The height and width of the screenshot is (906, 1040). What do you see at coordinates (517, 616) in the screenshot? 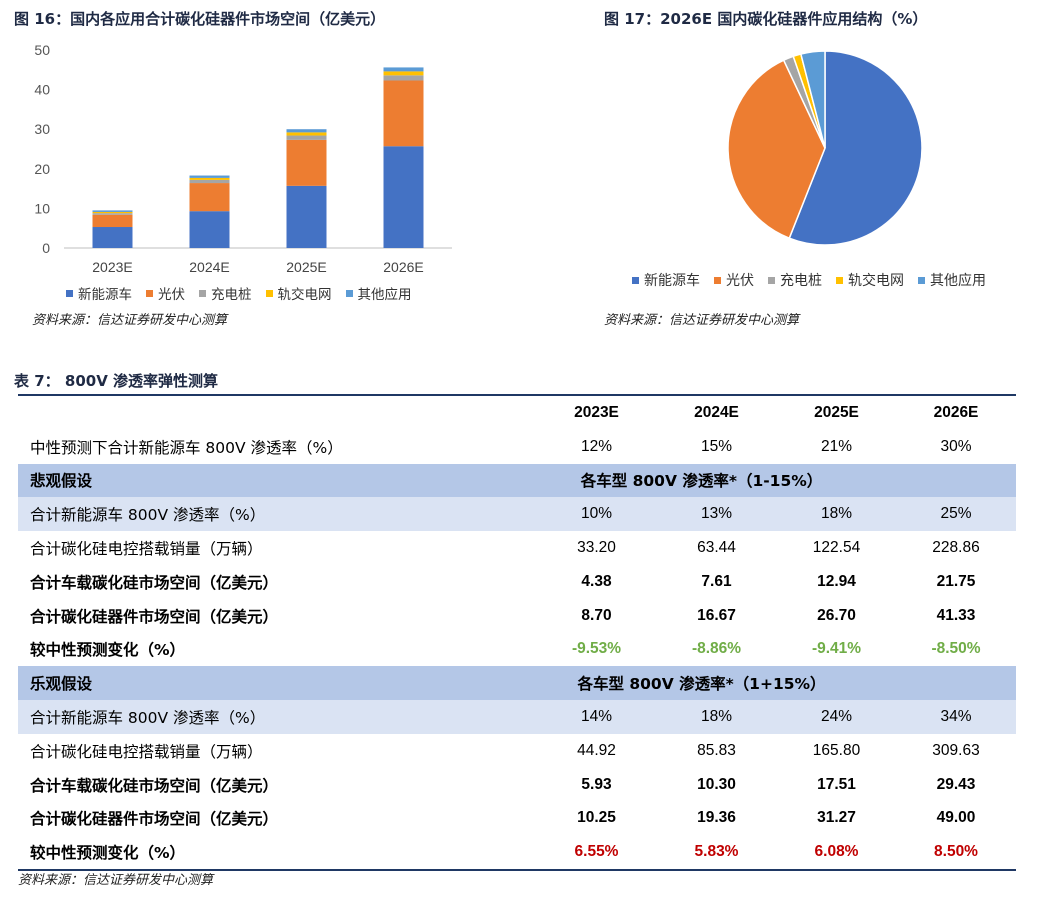
I see `table-row: 合计碳化硅器件市场空间（亿美元） 8.70 16.67 26.70 41.33` at bounding box center [517, 616].